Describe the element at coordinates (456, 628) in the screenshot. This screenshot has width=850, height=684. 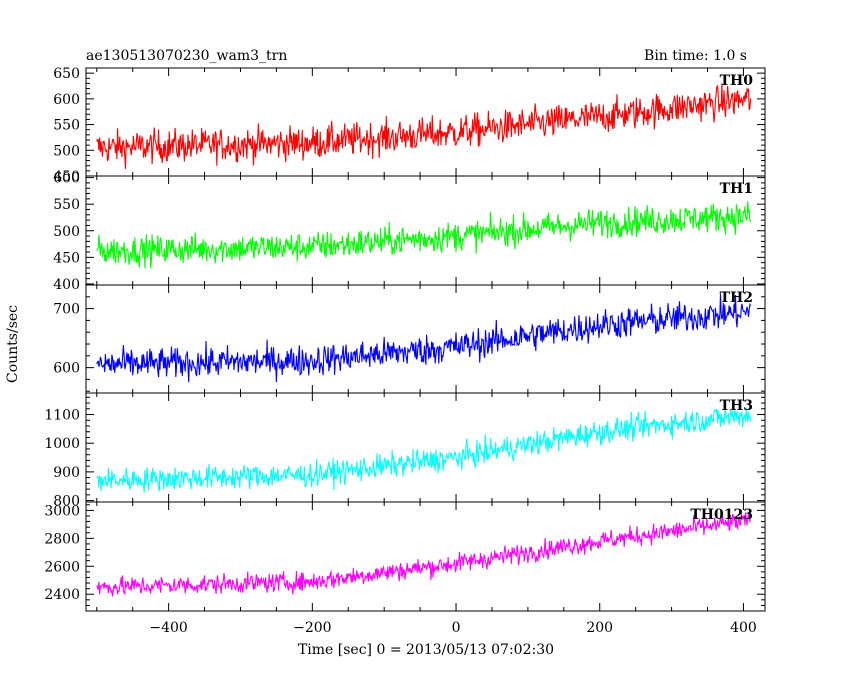
I see `x-tick-label: 0` at that location.